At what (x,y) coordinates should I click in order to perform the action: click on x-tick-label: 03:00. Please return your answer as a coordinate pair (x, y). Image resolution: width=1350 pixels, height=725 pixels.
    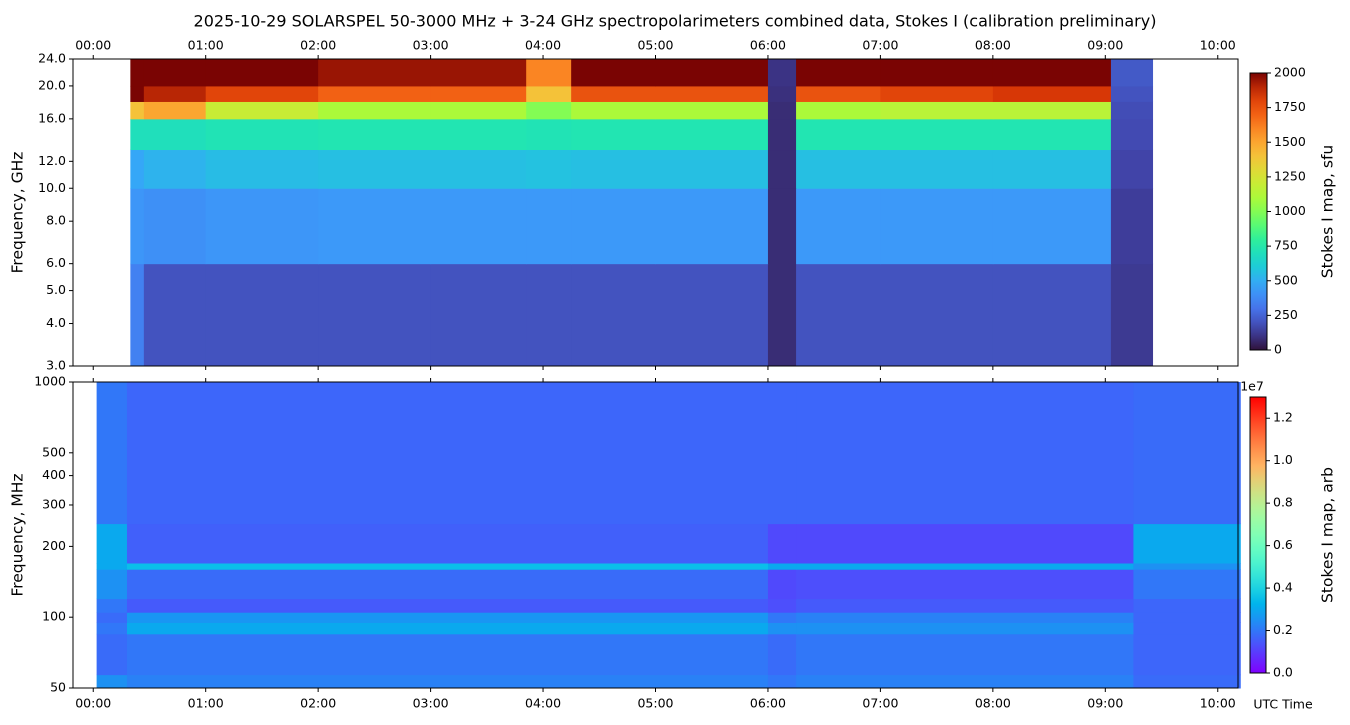
    Looking at the image, I should click on (431, 703).